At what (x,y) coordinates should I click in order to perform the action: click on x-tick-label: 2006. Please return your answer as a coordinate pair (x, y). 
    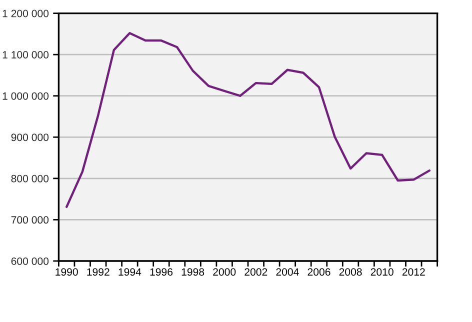
    Looking at the image, I should click on (319, 272).